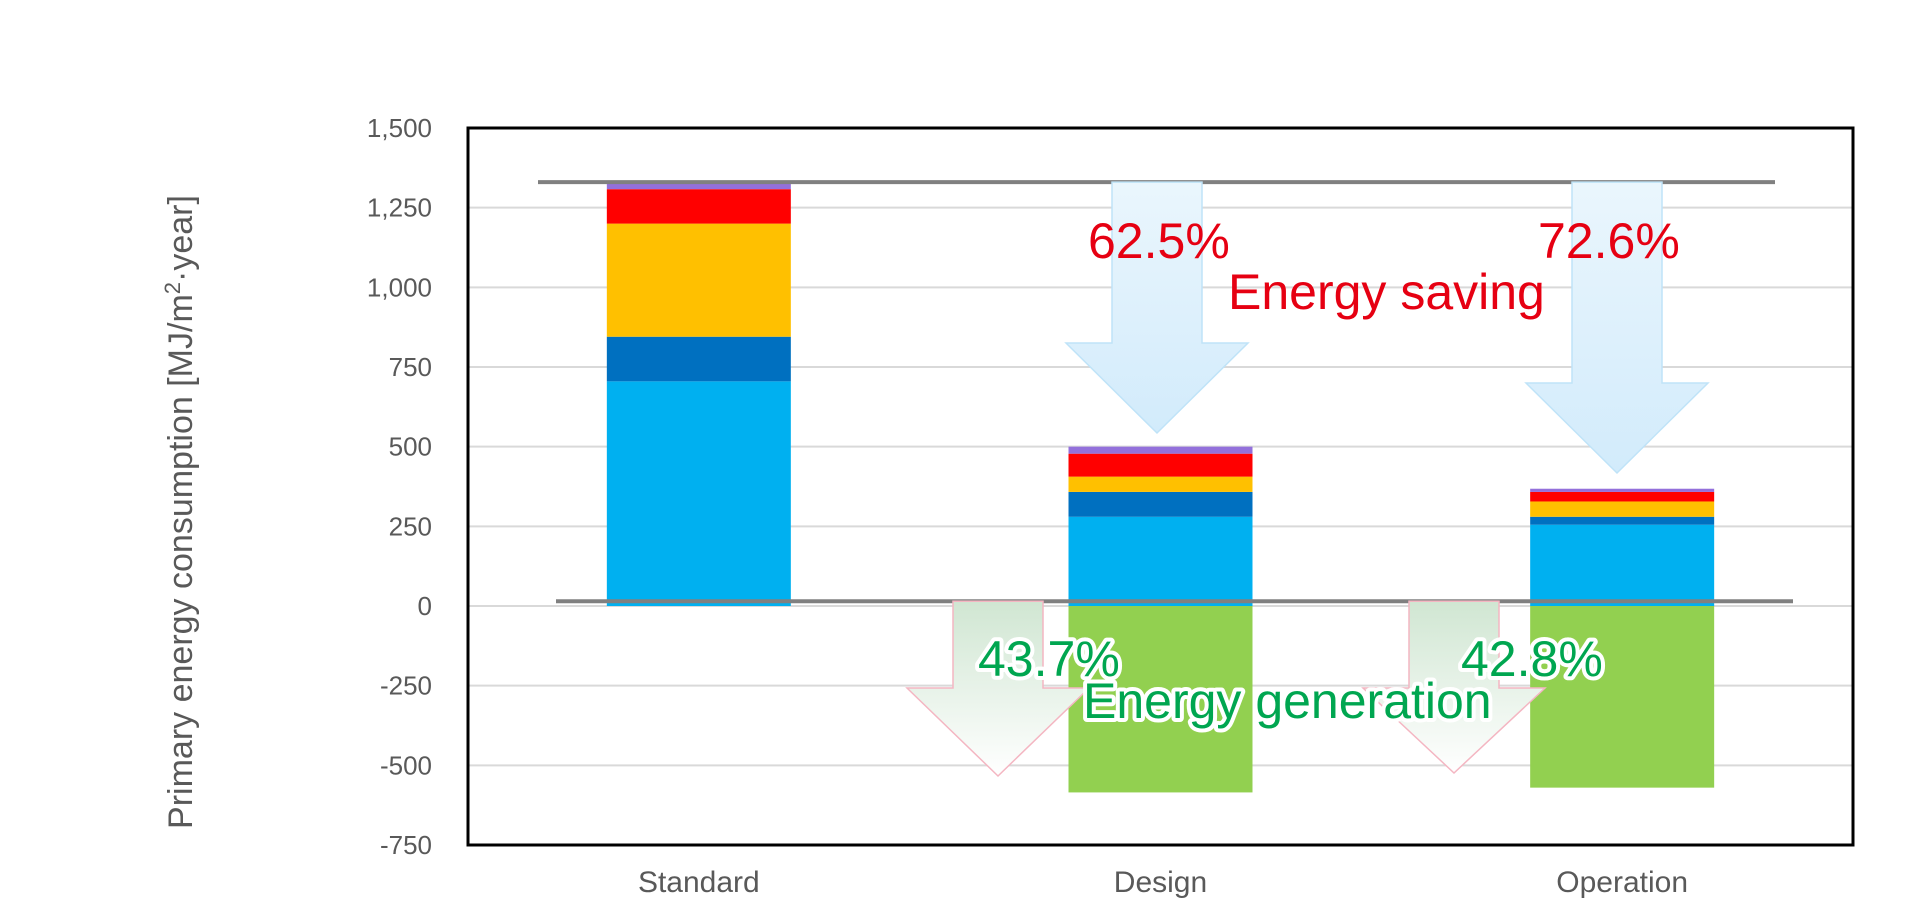  I want to click on y-tick-label: 1,250, so click(399, 208).